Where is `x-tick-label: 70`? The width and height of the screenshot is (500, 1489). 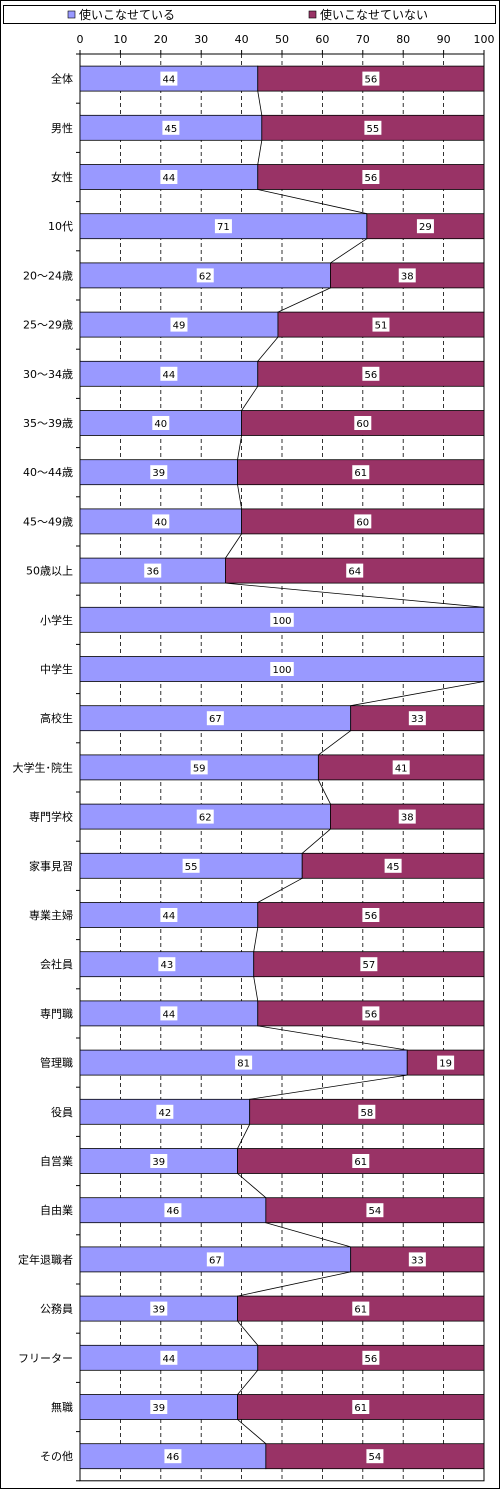 x-tick-label: 70 is located at coordinates (363, 39).